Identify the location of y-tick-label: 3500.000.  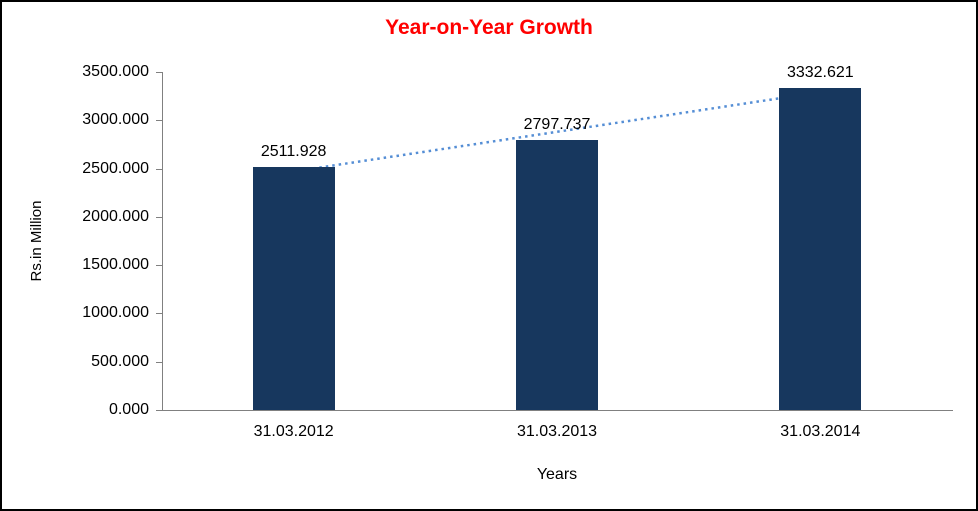
(115, 71).